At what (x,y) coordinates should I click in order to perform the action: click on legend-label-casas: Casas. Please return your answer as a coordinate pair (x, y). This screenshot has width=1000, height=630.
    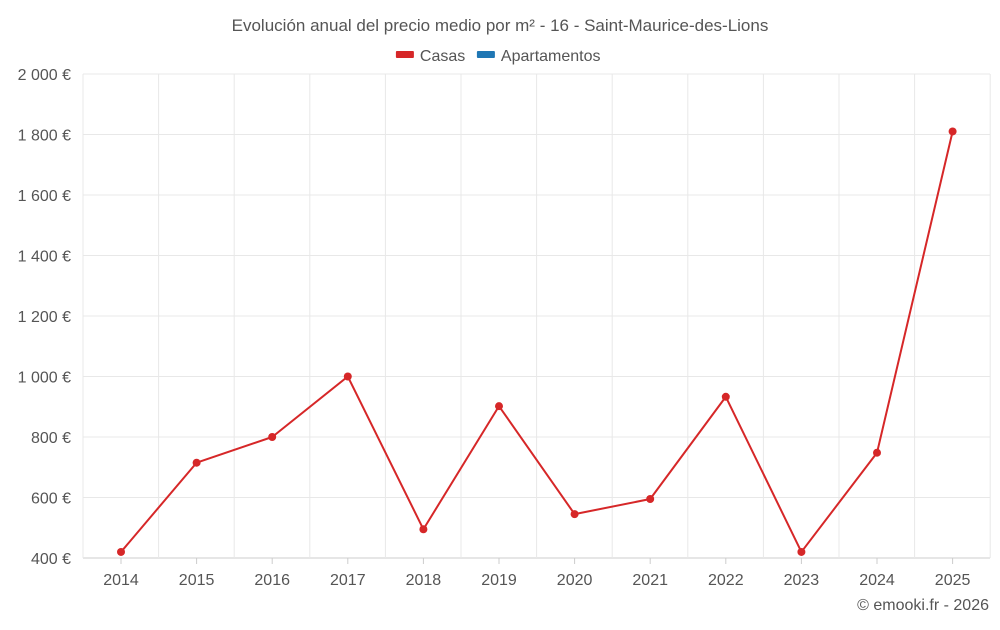
    Looking at the image, I should click on (442, 56).